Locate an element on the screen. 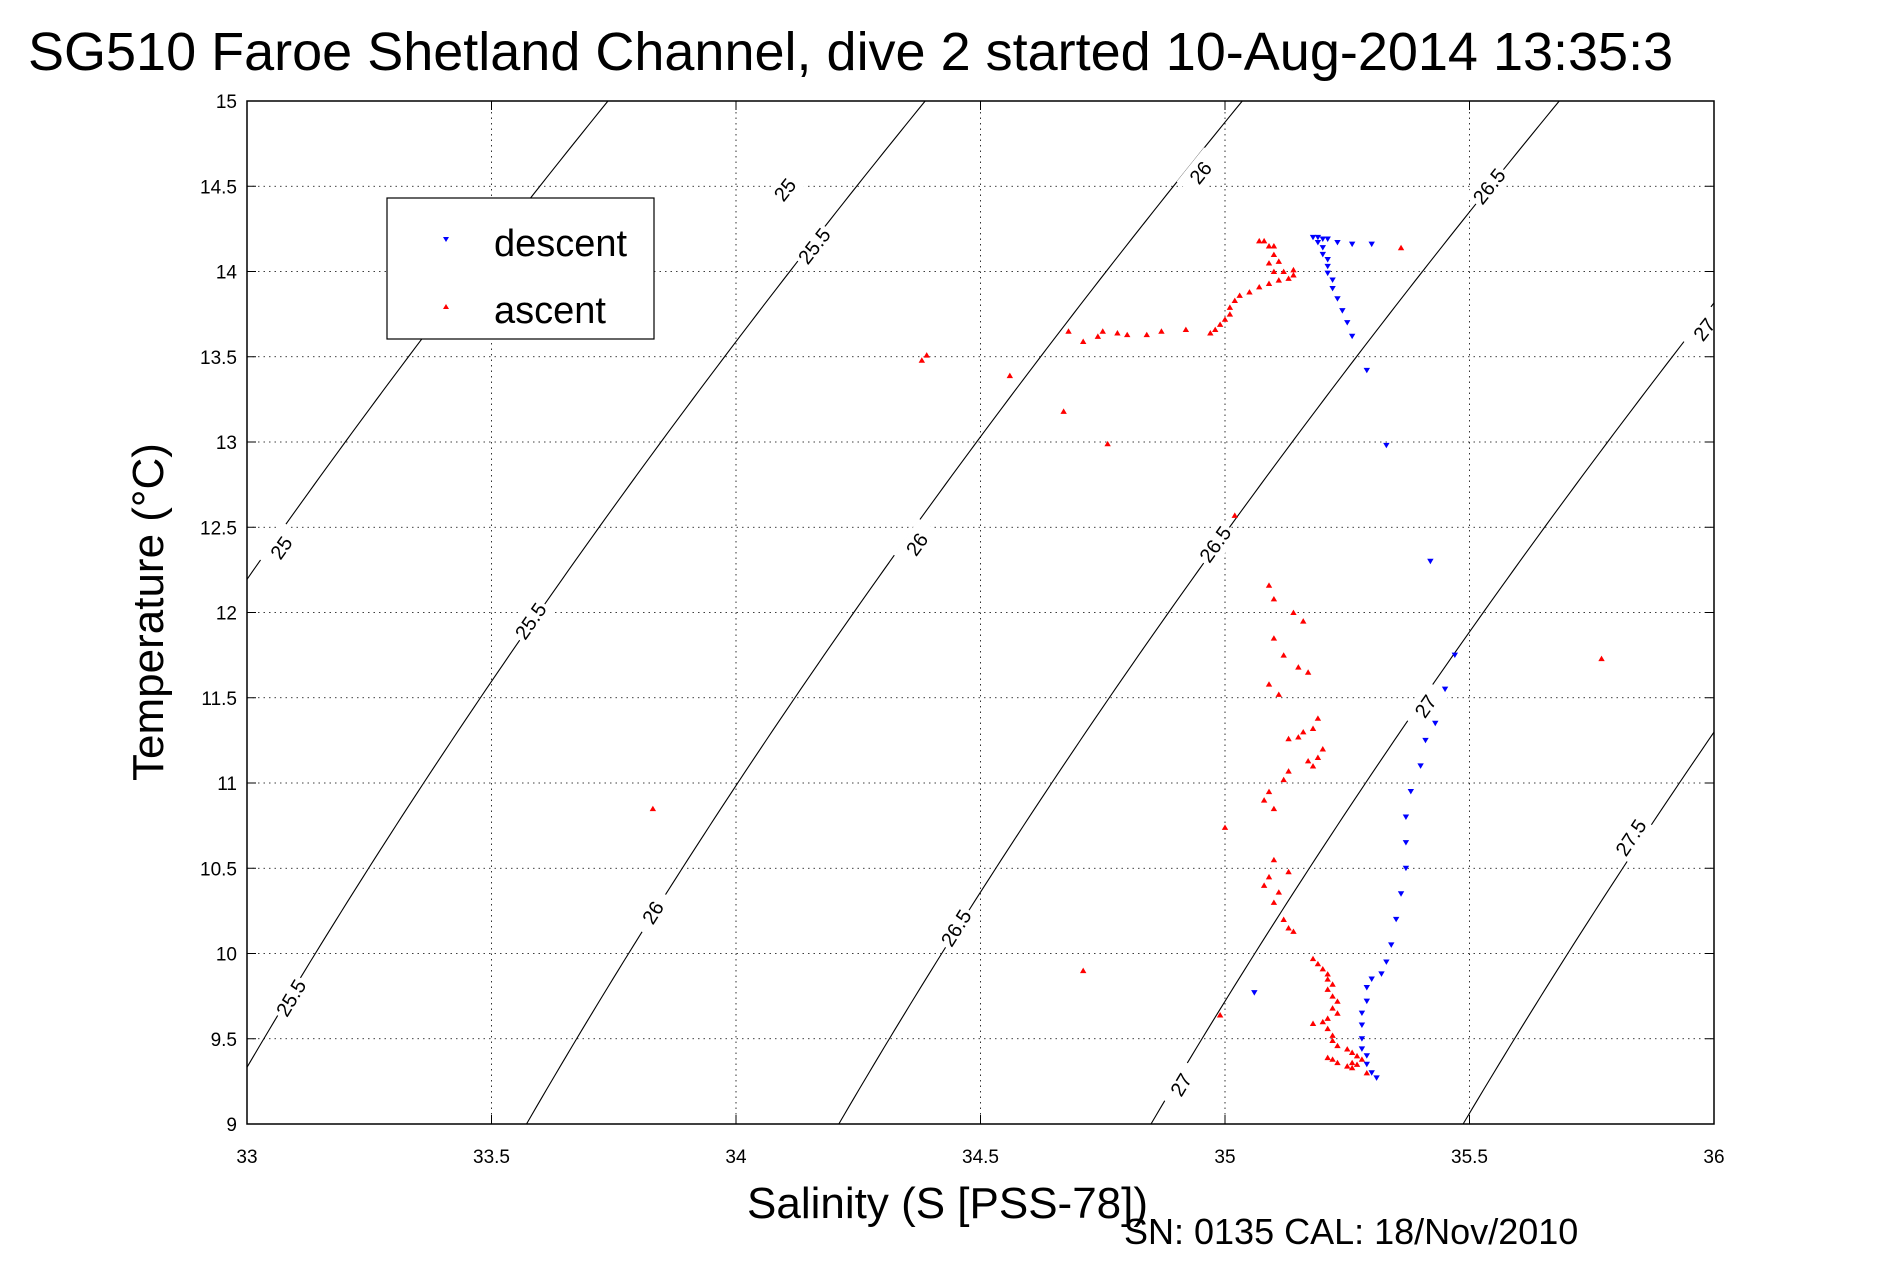 The height and width of the screenshot is (1262, 1891). contour-label: 27 is located at coordinates (1181, 1085).